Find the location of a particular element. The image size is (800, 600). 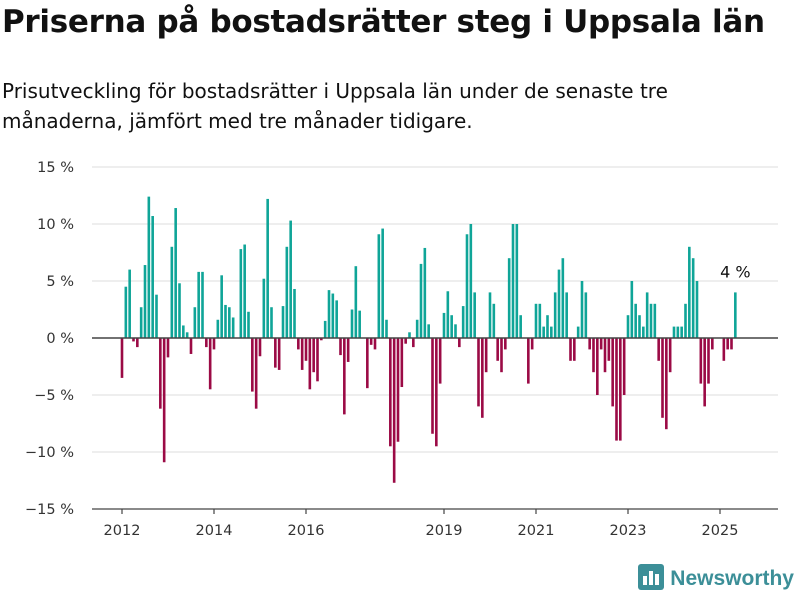

y-tick-label: −10 % is located at coordinates (49, 453).